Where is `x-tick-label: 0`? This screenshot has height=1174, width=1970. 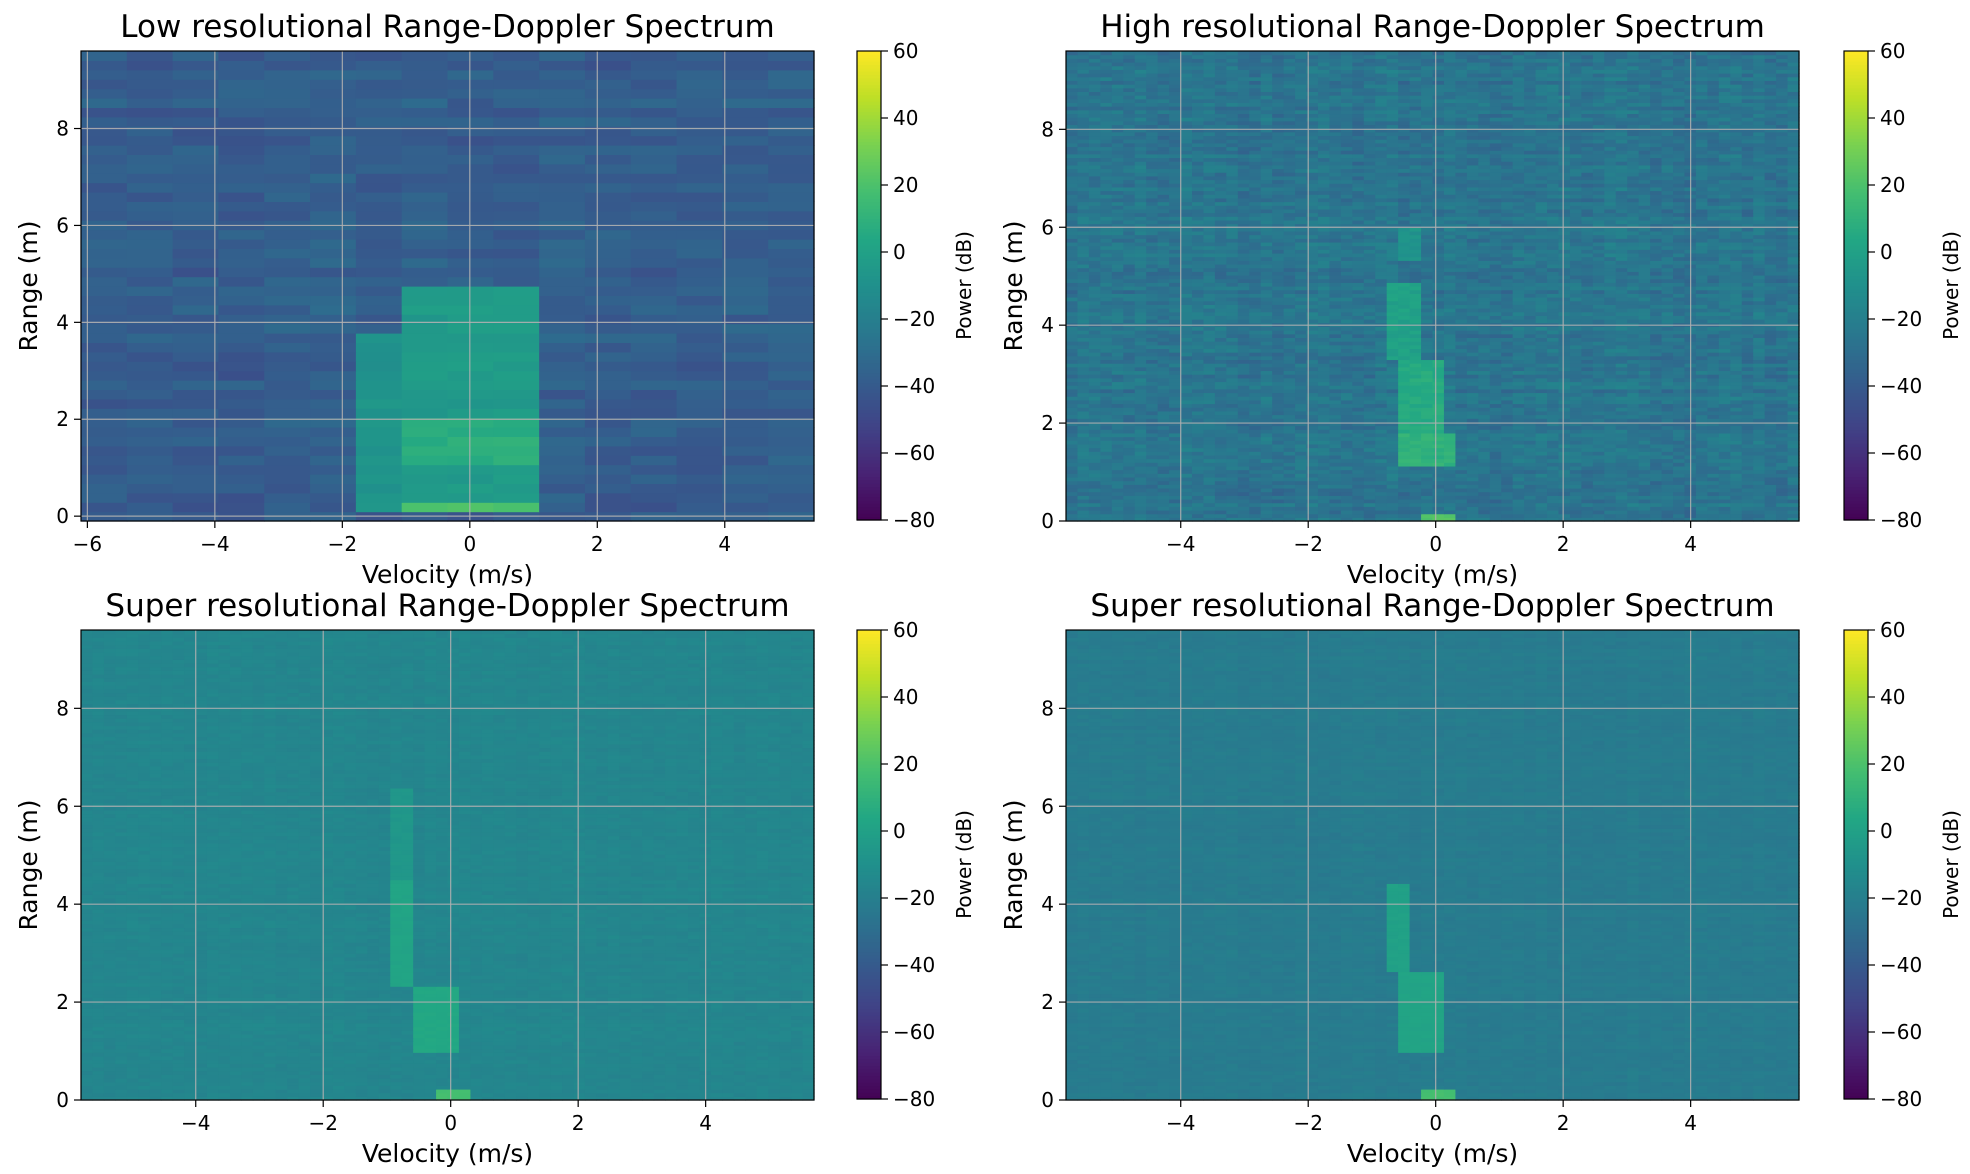 x-tick-label: 0 is located at coordinates (469, 544).